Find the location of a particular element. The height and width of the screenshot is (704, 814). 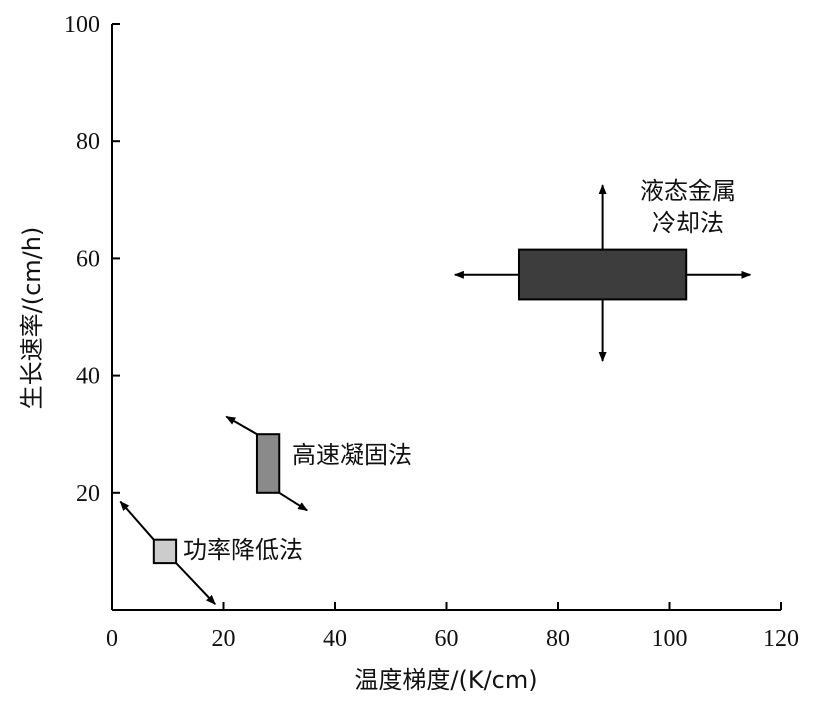

region-label-line: 冷却法 is located at coordinates (688, 223).